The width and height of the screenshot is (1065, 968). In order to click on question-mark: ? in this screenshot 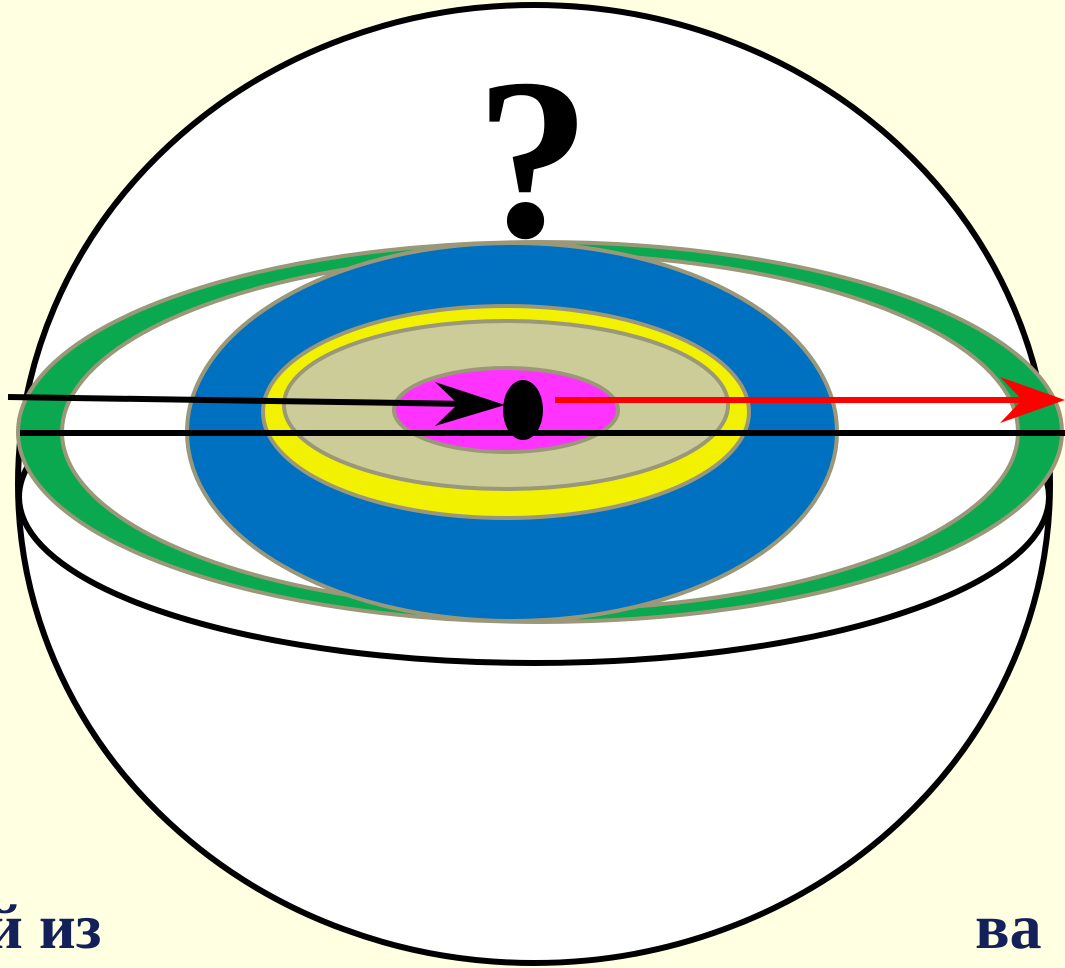, I will do `click(533, 158)`.